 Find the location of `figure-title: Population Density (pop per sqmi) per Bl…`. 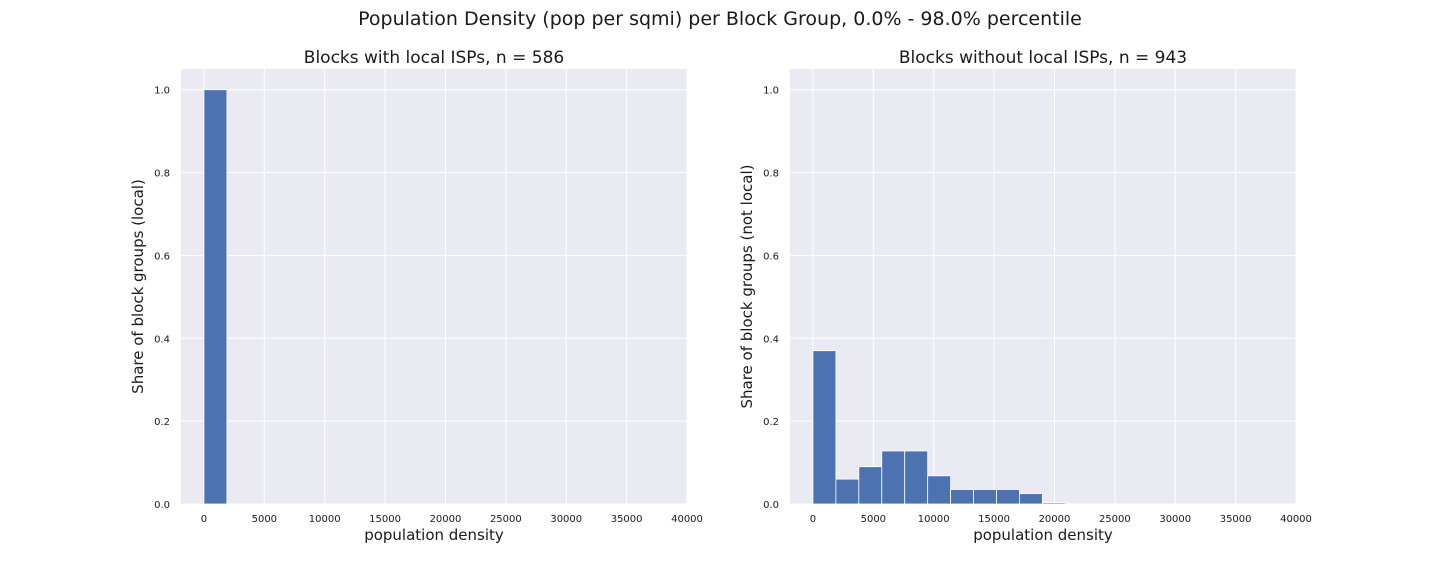

figure-title: Population Density (pop per sqmi) per Bl… is located at coordinates (720, 19).